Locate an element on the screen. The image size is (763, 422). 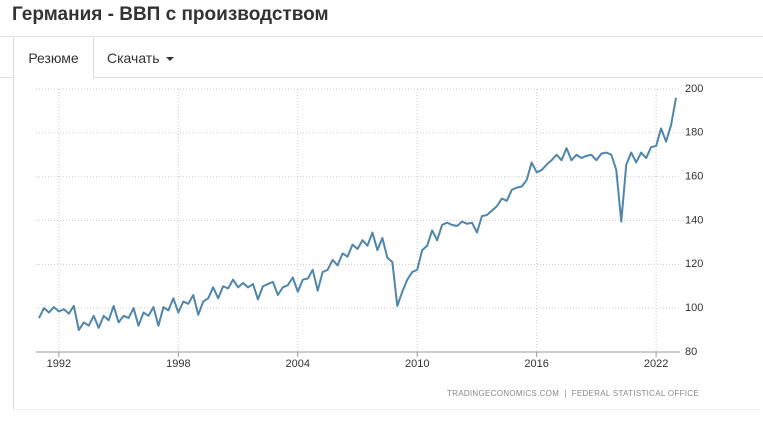
x-tick-label: 2016 is located at coordinates (536, 364).